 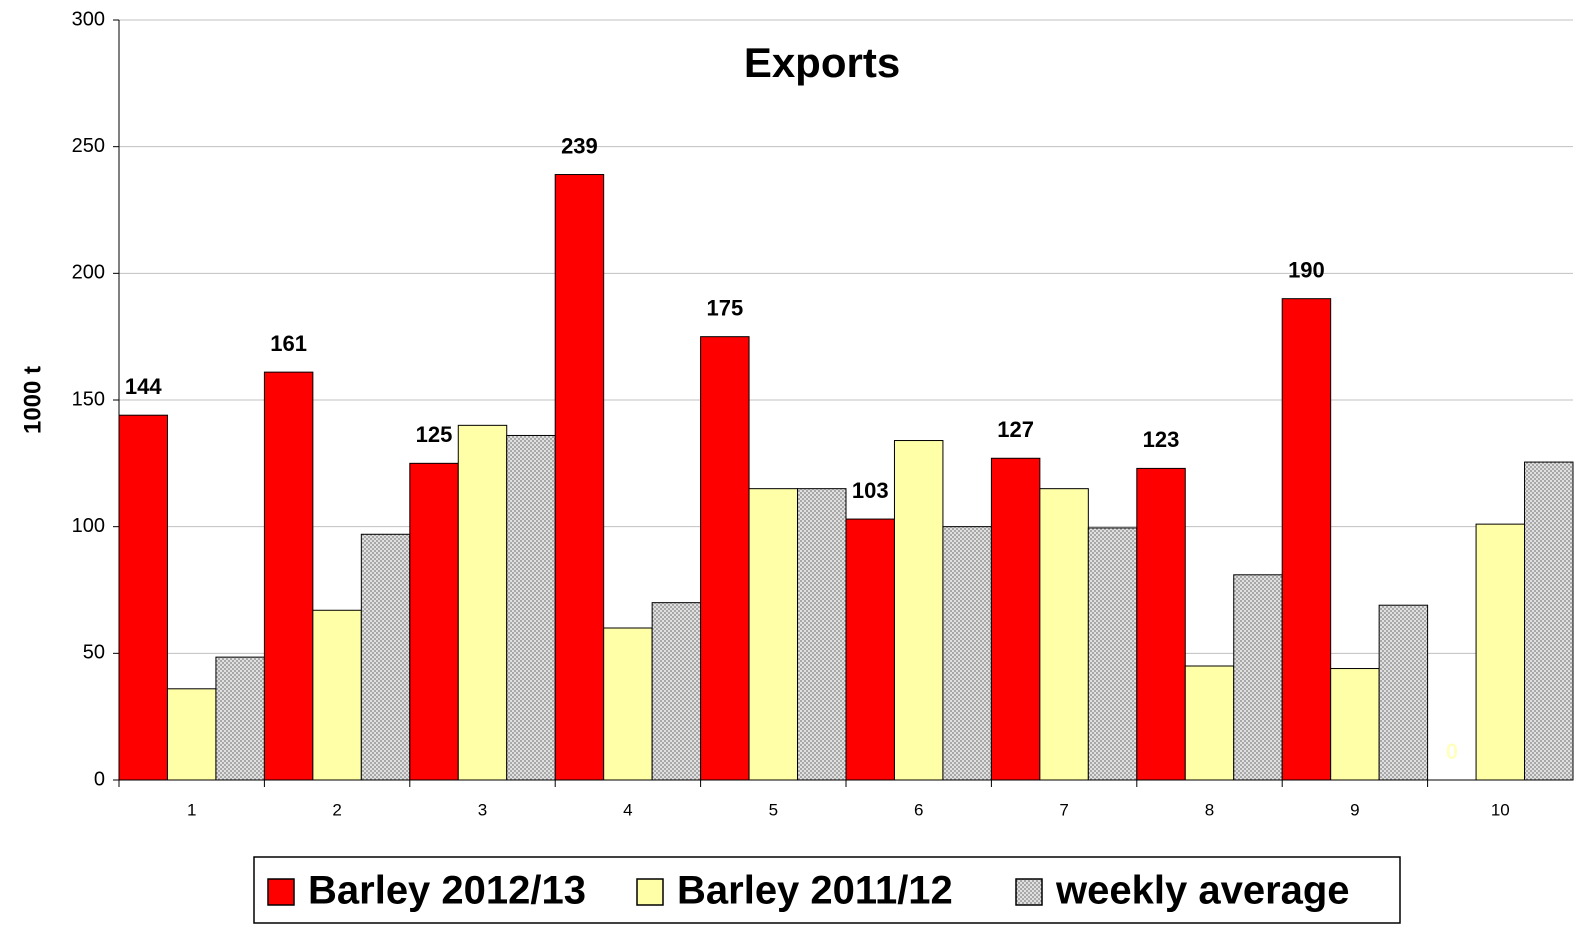 I want to click on value-label: 0, so click(x=1452, y=751).